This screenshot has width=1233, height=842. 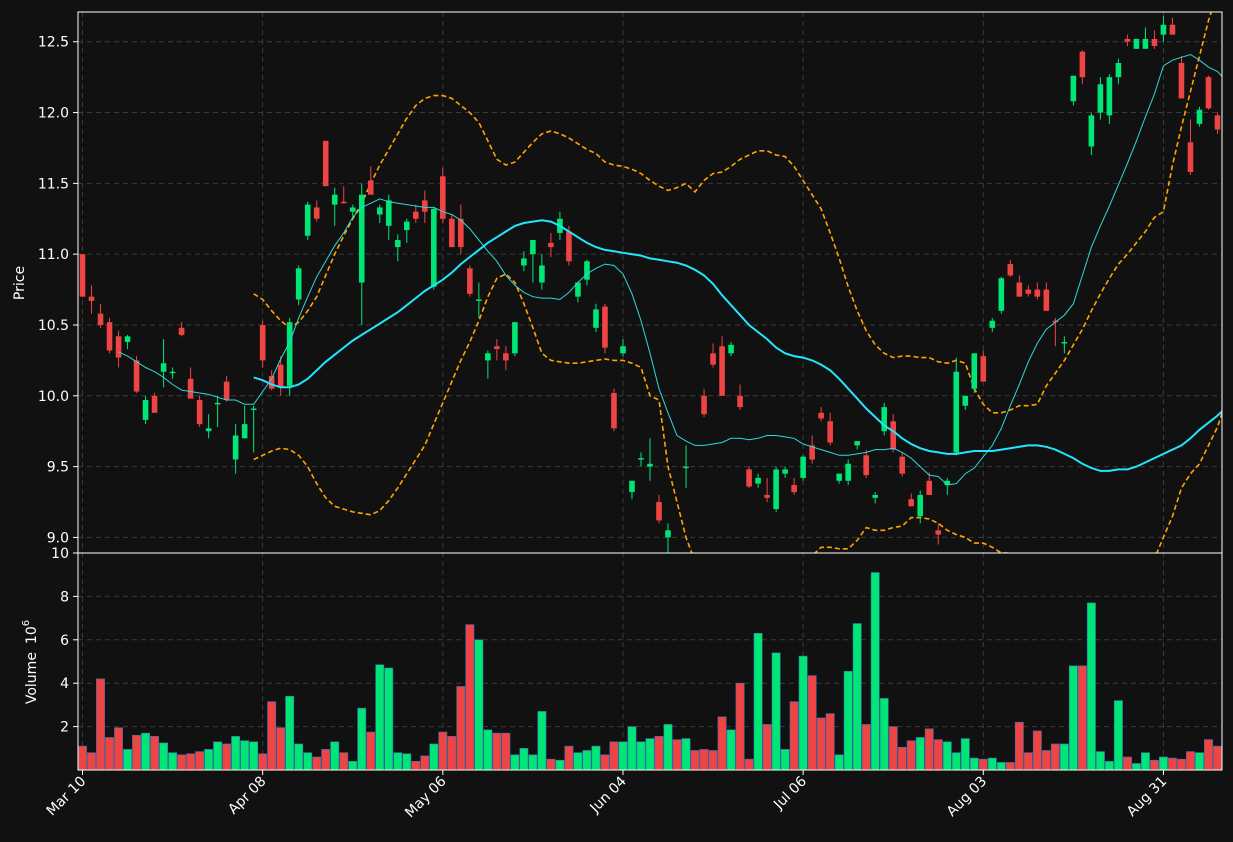 What do you see at coordinates (64, 728) in the screenshot?
I see `volume-tick-label: 2` at bounding box center [64, 728].